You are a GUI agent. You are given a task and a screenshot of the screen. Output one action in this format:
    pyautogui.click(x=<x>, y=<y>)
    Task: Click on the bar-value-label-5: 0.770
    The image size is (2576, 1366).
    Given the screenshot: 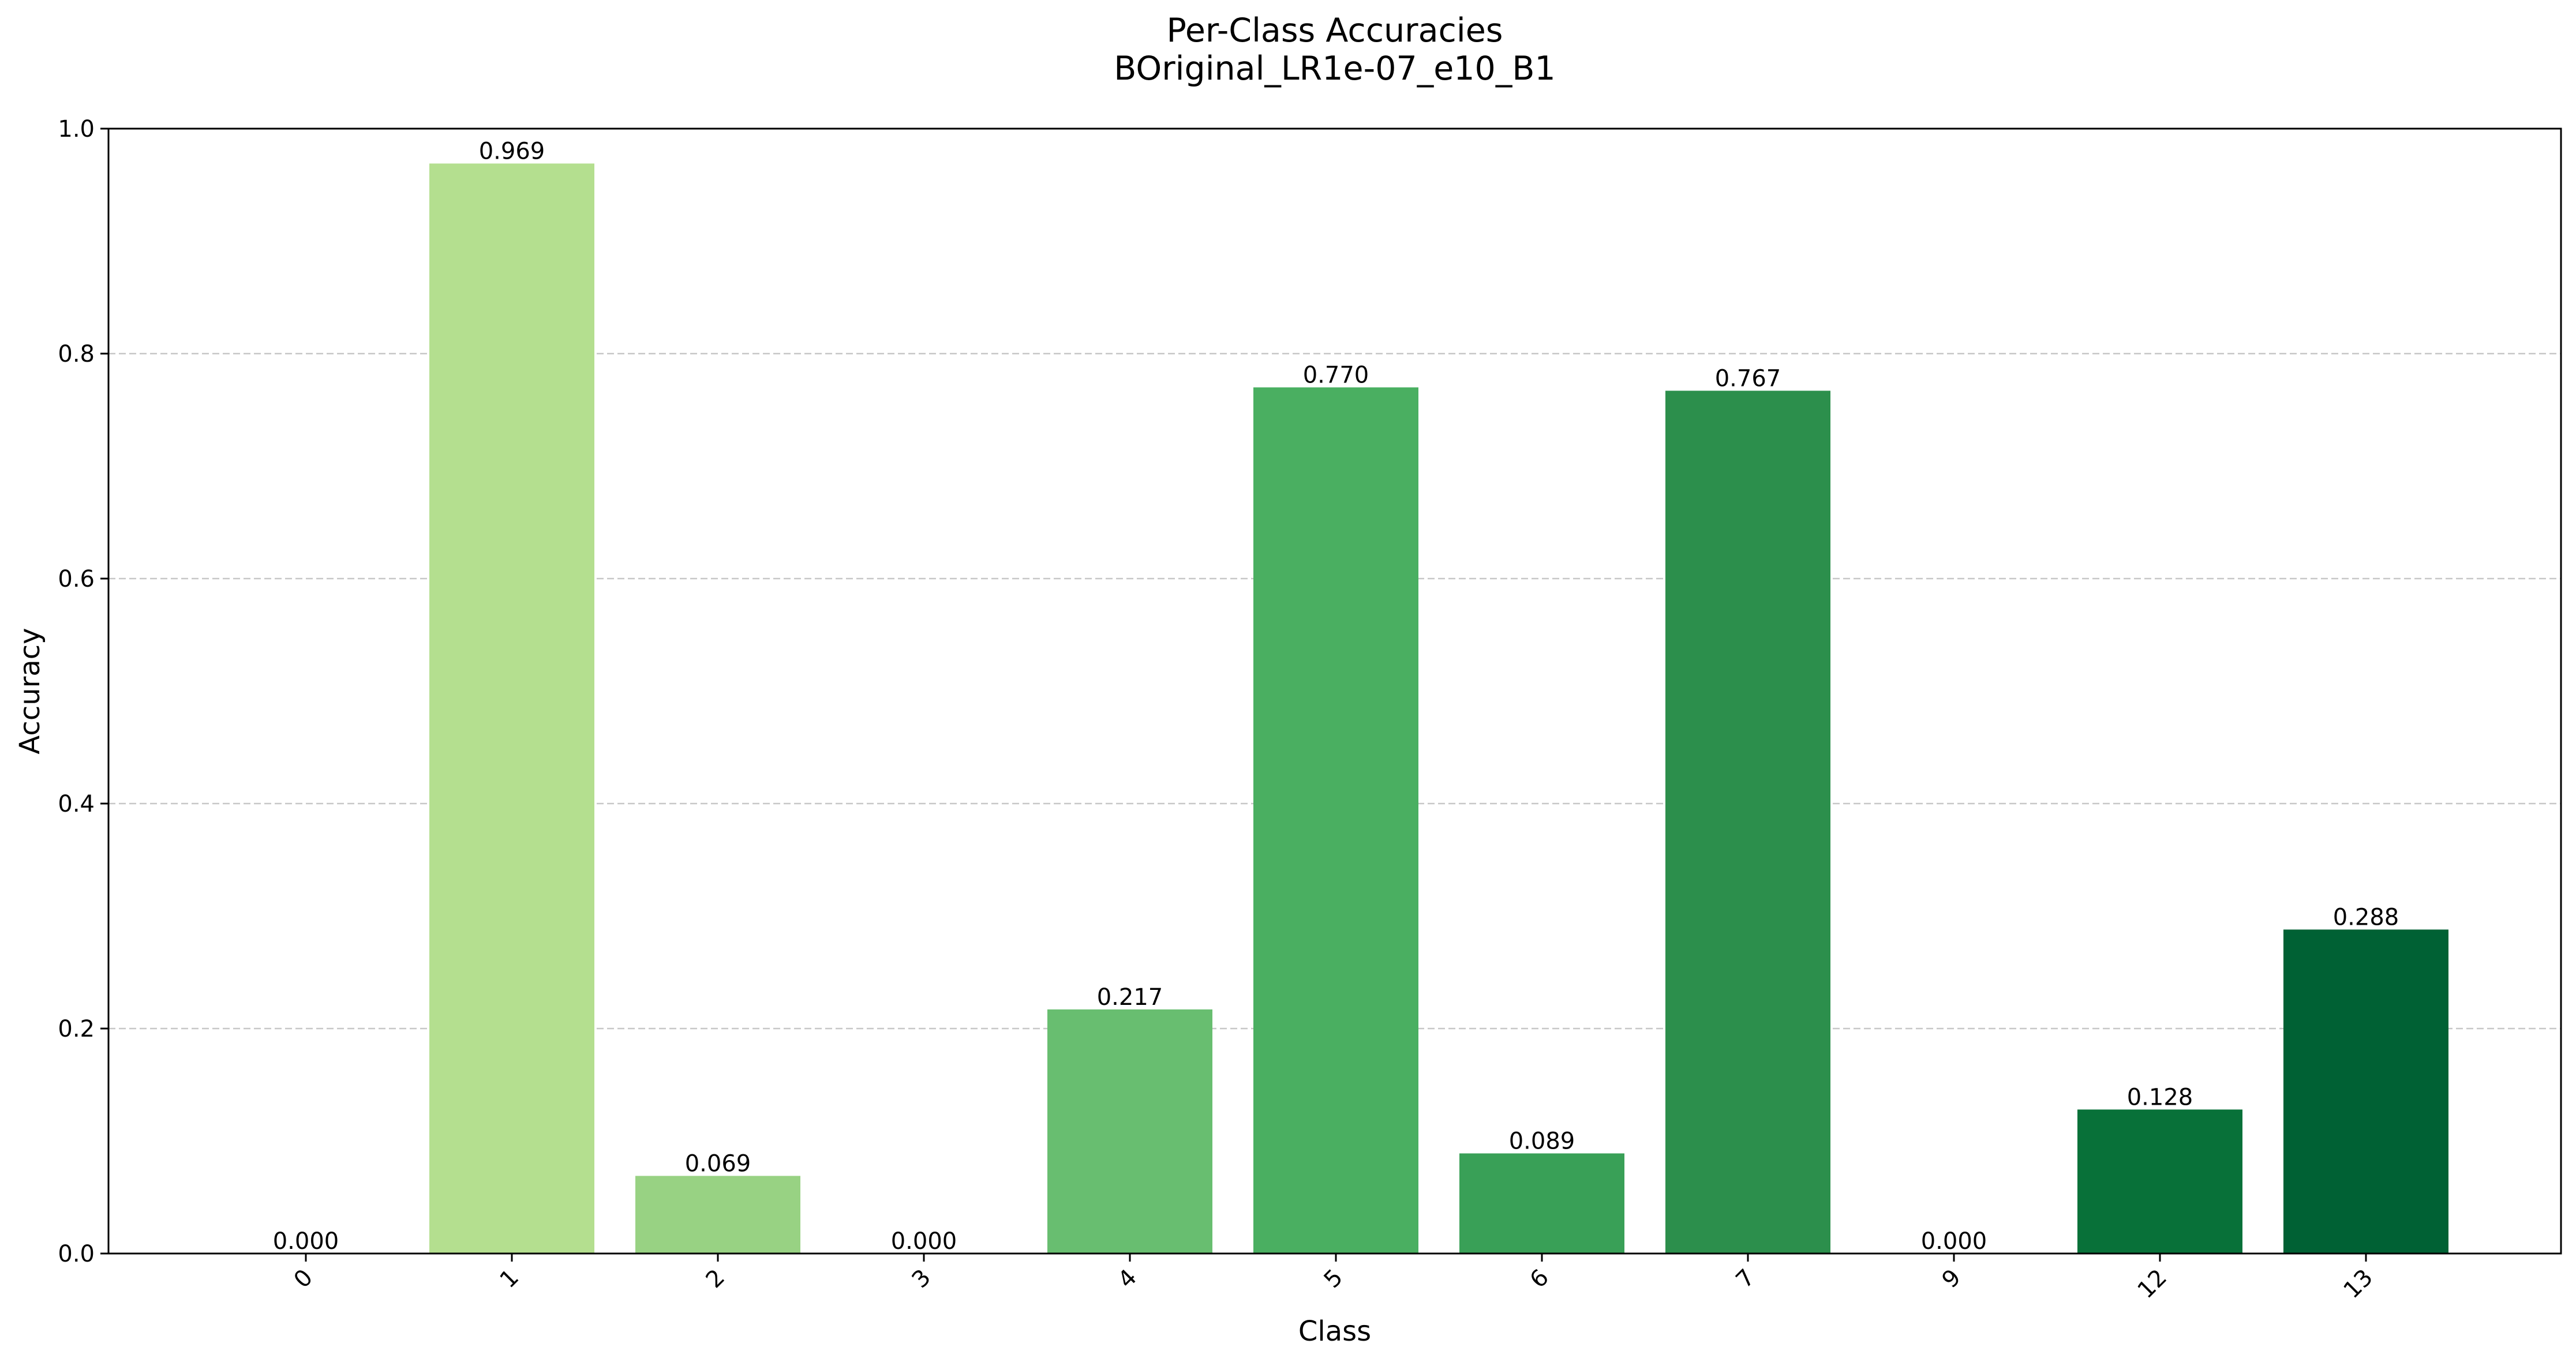 What is the action you would take?
    pyautogui.click(x=1336, y=376)
    